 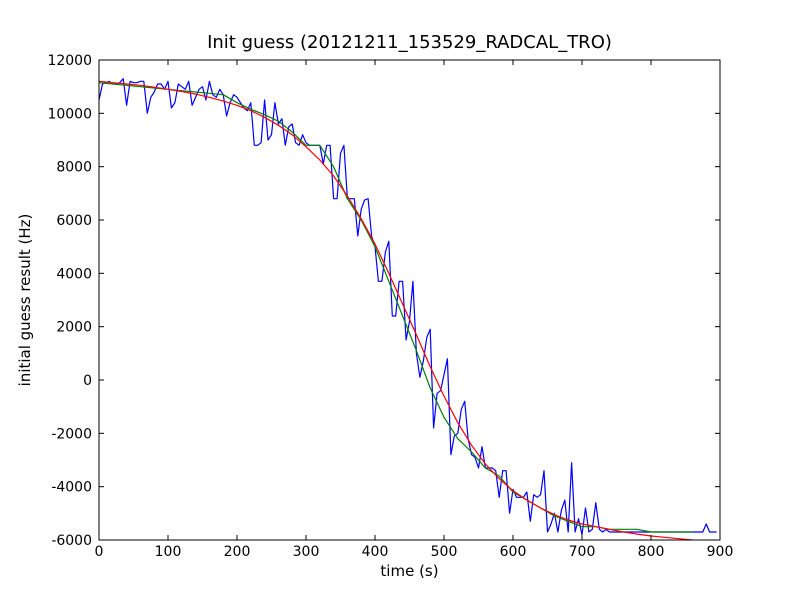 What do you see at coordinates (69, 114) in the screenshot?
I see `y-tick-label: 10000` at bounding box center [69, 114].